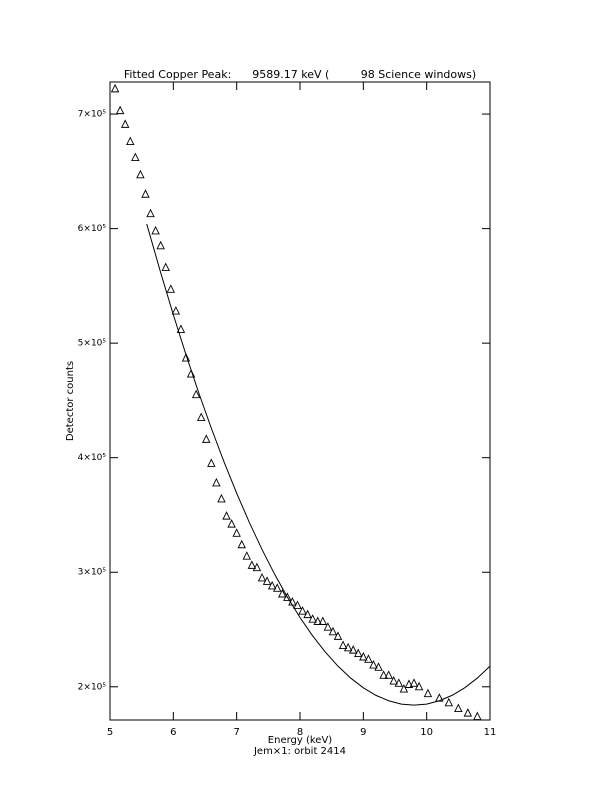 The height and width of the screenshot is (792, 612). What do you see at coordinates (426, 732) in the screenshot?
I see `x-tick-label: 10` at bounding box center [426, 732].